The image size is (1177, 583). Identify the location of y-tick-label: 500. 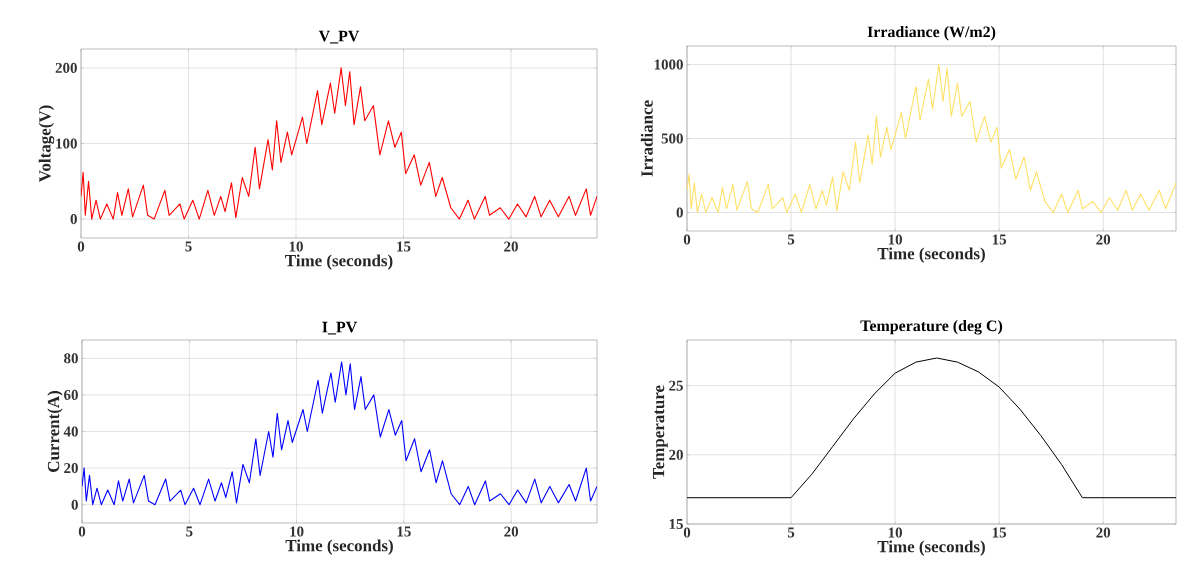
(672, 138).